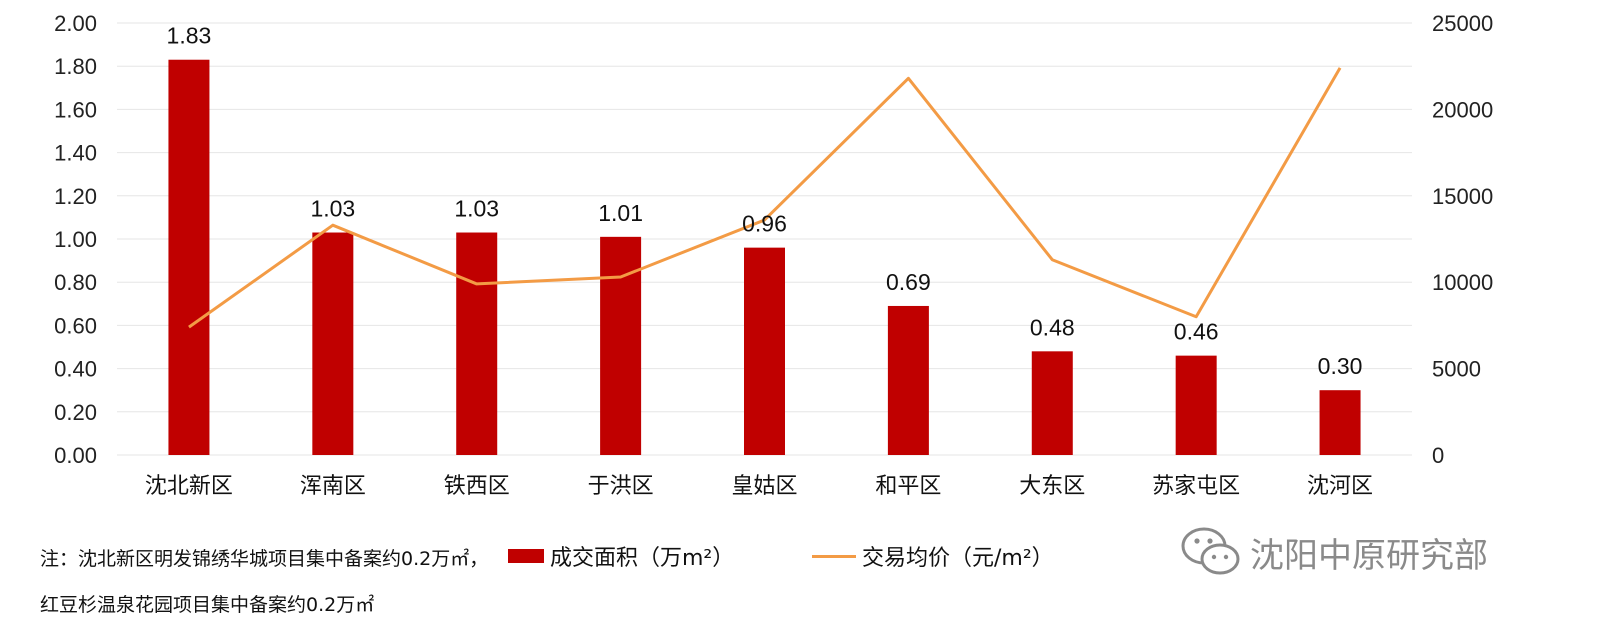 This screenshot has height=638, width=1608. Describe the element at coordinates (1340, 366) in the screenshot. I see `bar-data-label: 0.30` at that location.